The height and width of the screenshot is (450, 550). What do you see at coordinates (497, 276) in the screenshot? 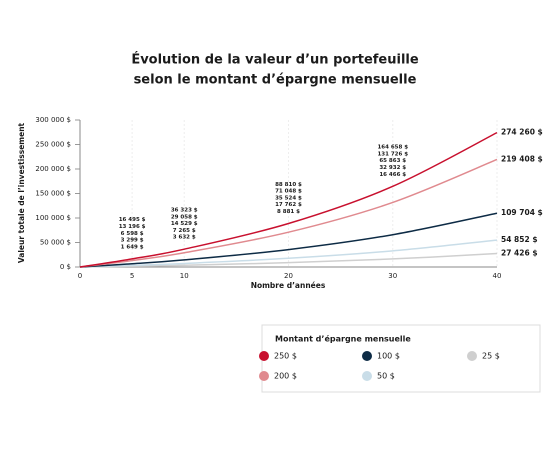
I see `x-tick-label: 40` at bounding box center [497, 276].